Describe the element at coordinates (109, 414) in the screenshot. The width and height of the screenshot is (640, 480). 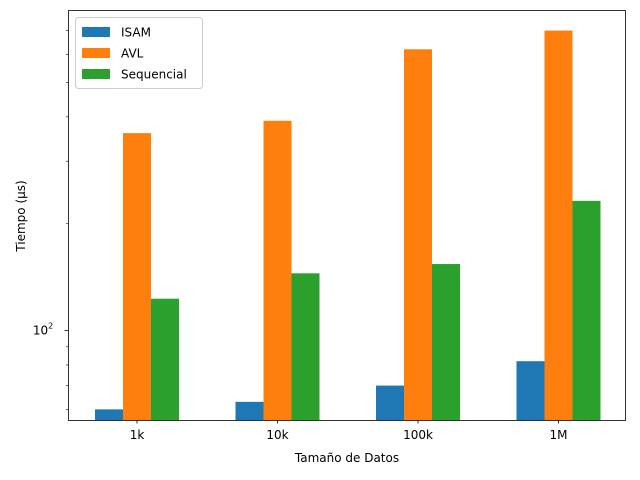
I see `bar-isam-1k` at that location.